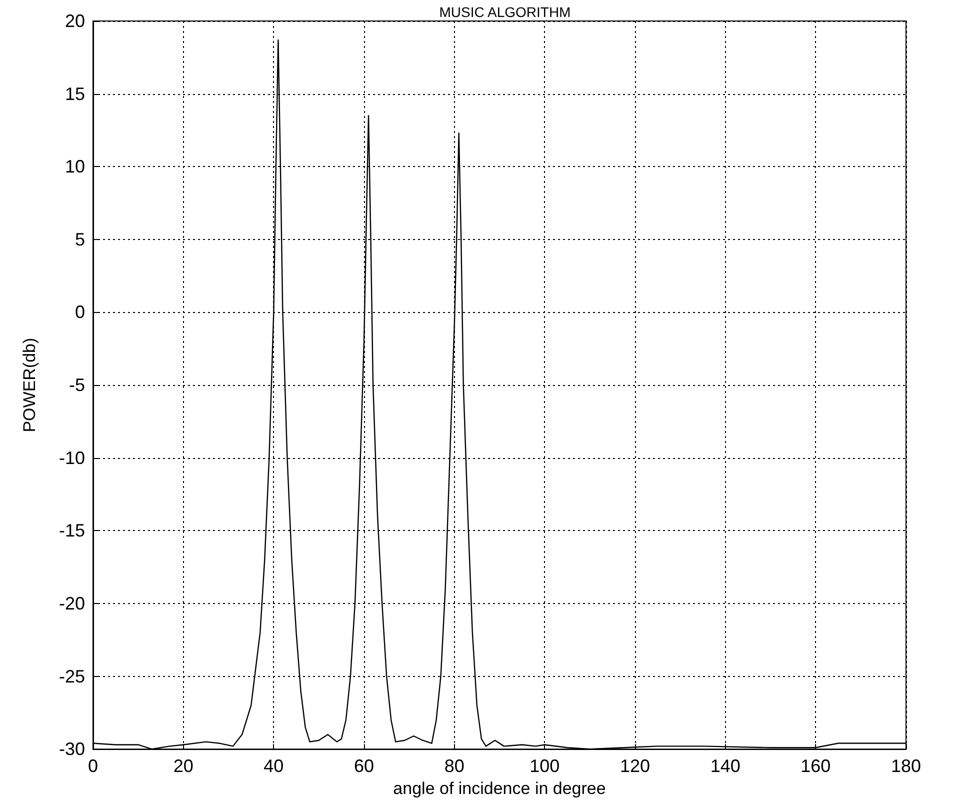 The width and height of the screenshot is (977, 802). Describe the element at coordinates (79, 312) in the screenshot. I see `y-tick-label: 0` at that location.